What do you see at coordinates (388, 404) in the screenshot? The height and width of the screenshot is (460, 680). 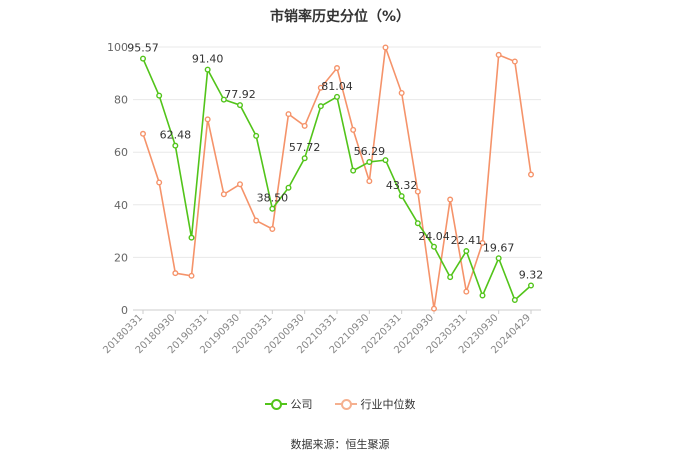 I see `legend-label-industry: 行业中位数` at bounding box center [388, 404].